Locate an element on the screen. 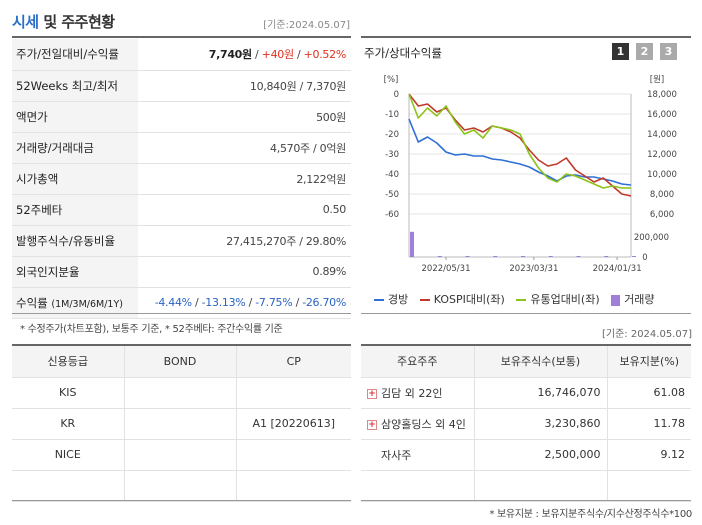  table-row: 자사주 2,500,000 9.12 is located at coordinates (526, 454).